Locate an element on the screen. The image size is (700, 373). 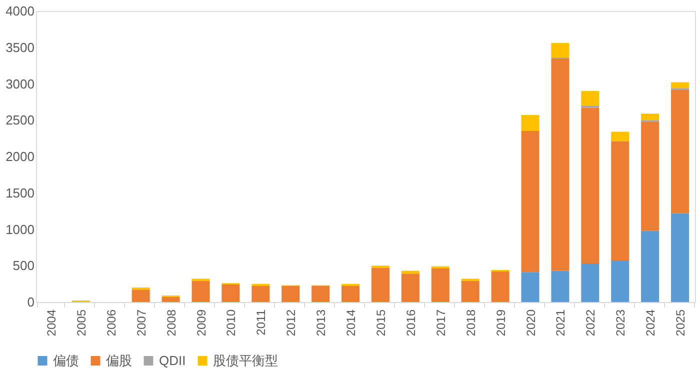
x-tick-label: 2011 is located at coordinates (261, 322).